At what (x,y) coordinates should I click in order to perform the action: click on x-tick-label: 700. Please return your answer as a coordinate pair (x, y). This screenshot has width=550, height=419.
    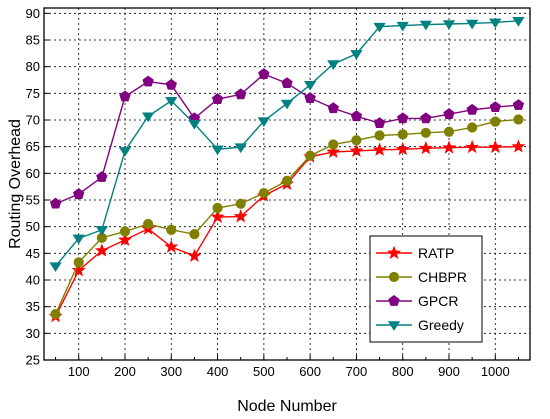
    Looking at the image, I should click on (357, 371).